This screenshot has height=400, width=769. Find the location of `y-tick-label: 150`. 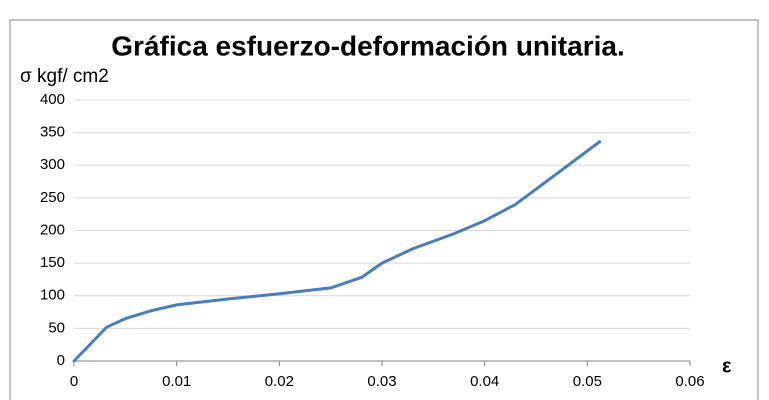

y-tick-label: 150 is located at coordinates (52, 262).